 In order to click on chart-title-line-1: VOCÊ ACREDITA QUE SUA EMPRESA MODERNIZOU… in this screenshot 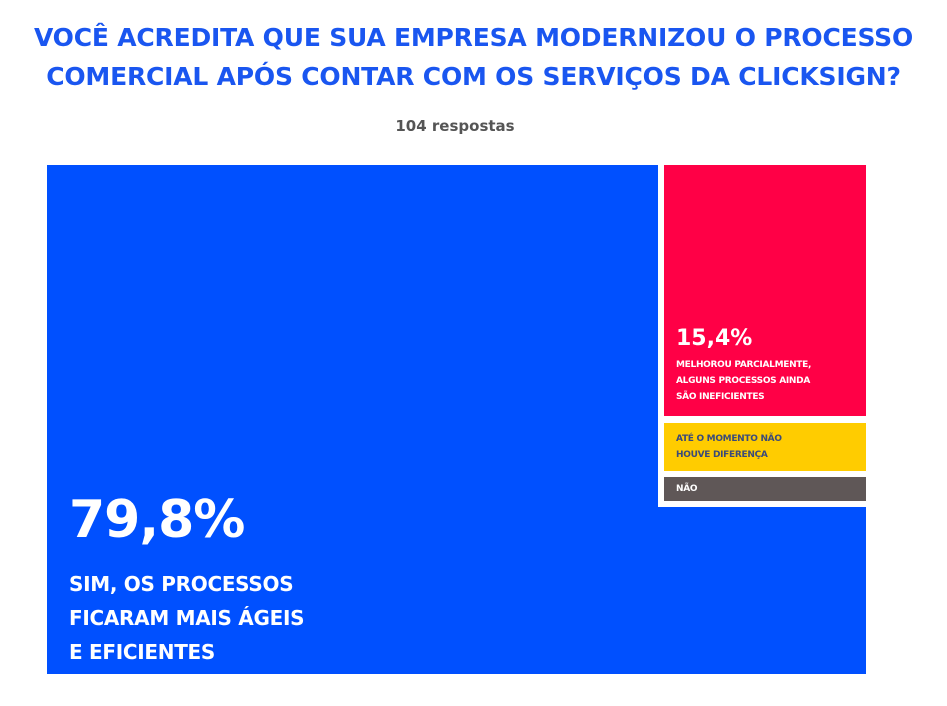, I will do `click(473, 37)`.